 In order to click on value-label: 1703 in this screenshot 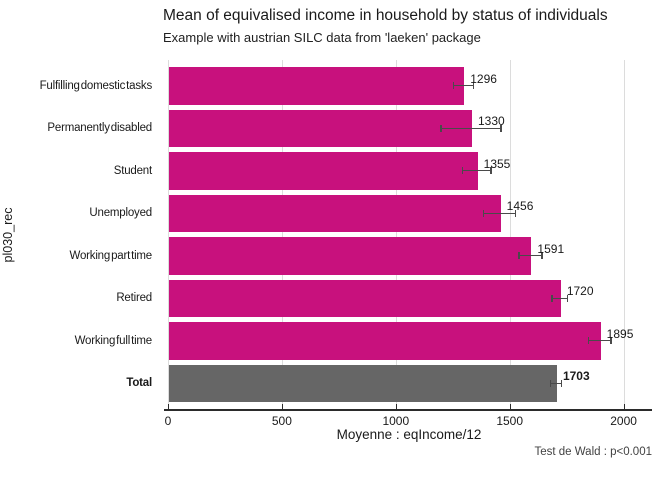, I will do `click(576, 376)`.